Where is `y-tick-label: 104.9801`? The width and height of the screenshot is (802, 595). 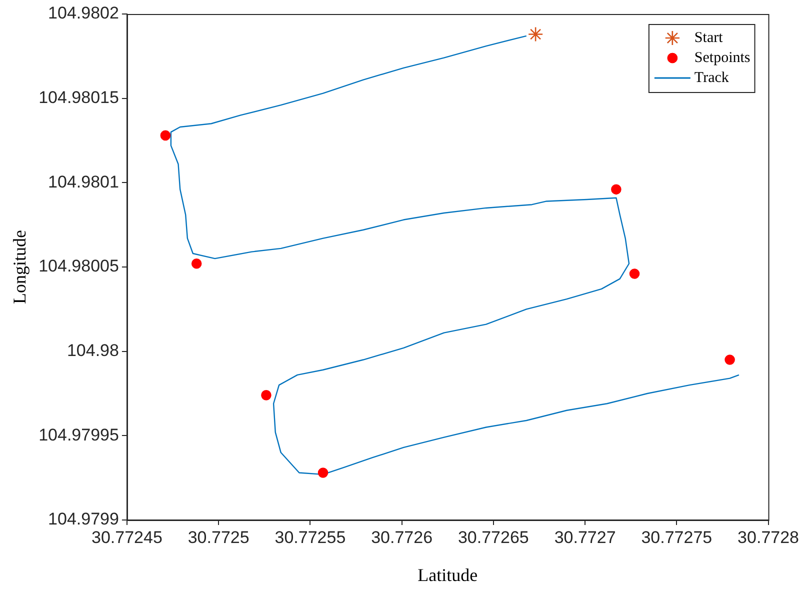 y-tick-label: 104.9801 is located at coordinates (83, 182).